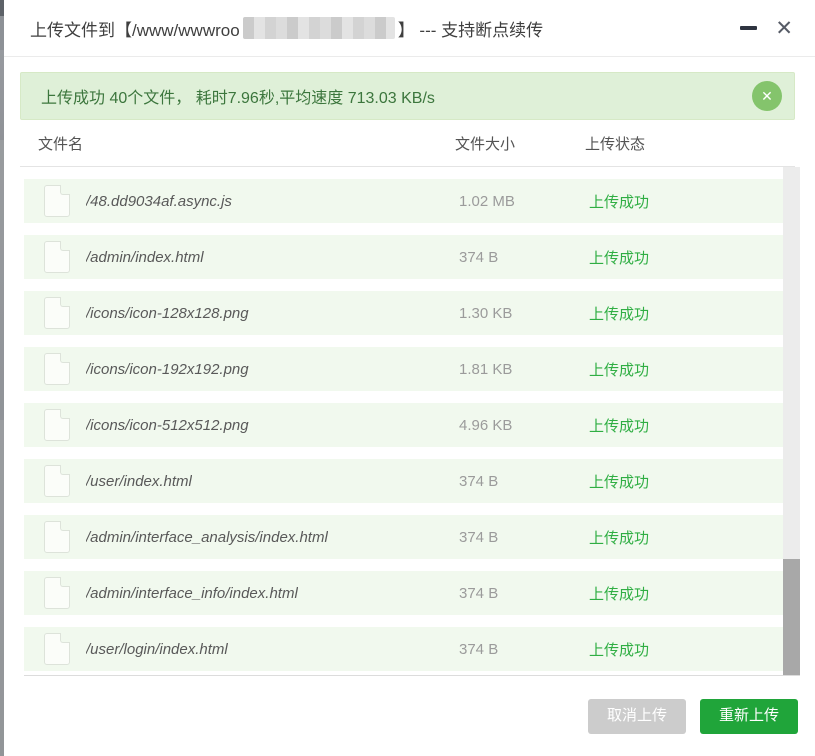 This screenshot has width=815, height=756. What do you see at coordinates (157, 649) in the screenshot?
I see `file-name: /user/login/index.html` at bounding box center [157, 649].